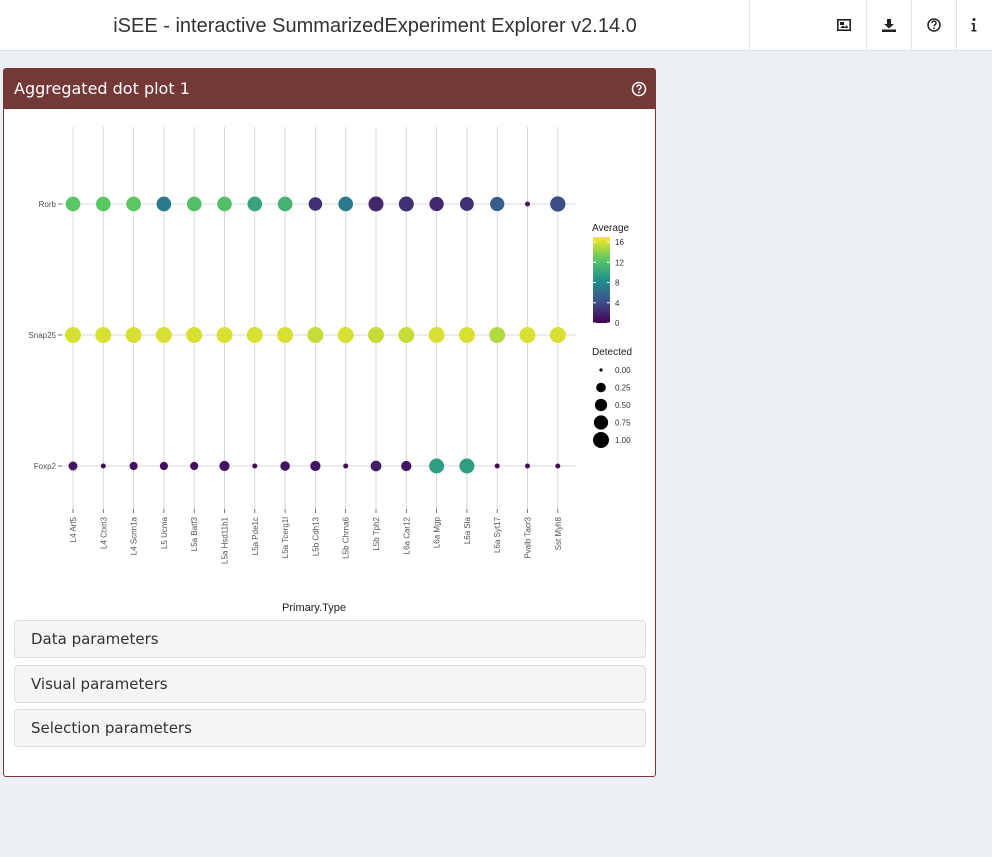 Image resolution: width=992 pixels, height=857 pixels. I want to click on y-tick-label: Snap25, so click(42, 335).